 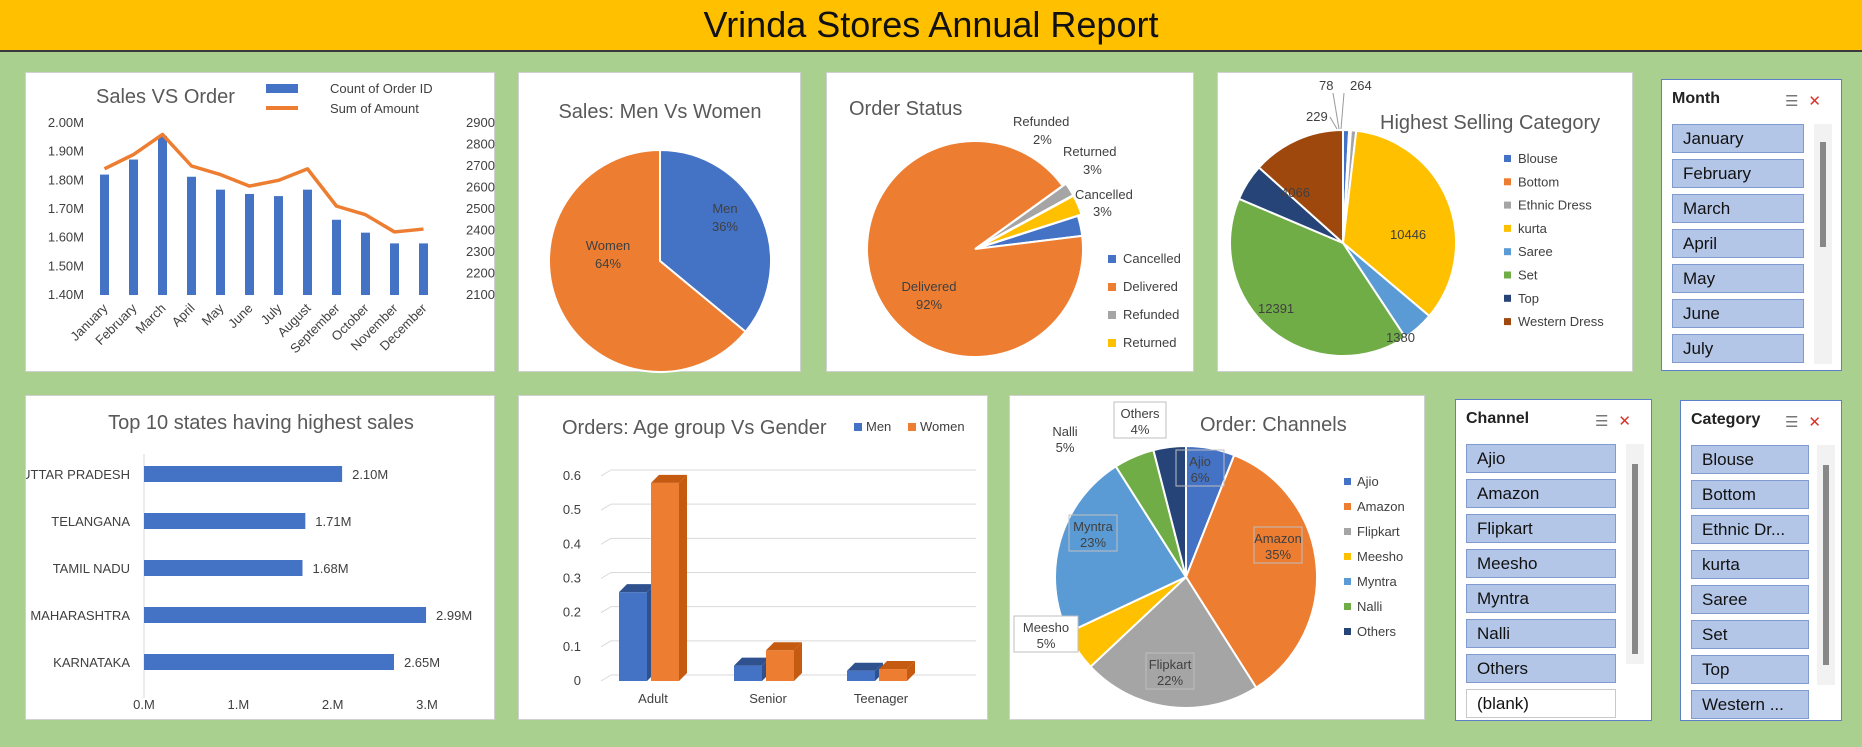 What do you see at coordinates (213, 314) in the screenshot?
I see `x-tick-month: May` at bounding box center [213, 314].